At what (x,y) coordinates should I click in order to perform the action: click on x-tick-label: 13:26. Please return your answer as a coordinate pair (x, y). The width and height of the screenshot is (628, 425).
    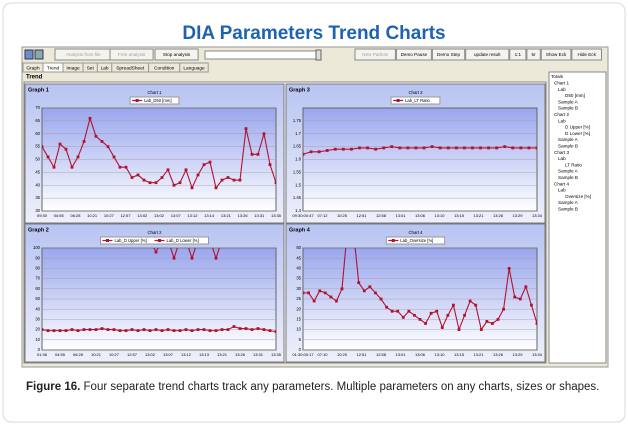
    Looking at the image, I should click on (240, 354).